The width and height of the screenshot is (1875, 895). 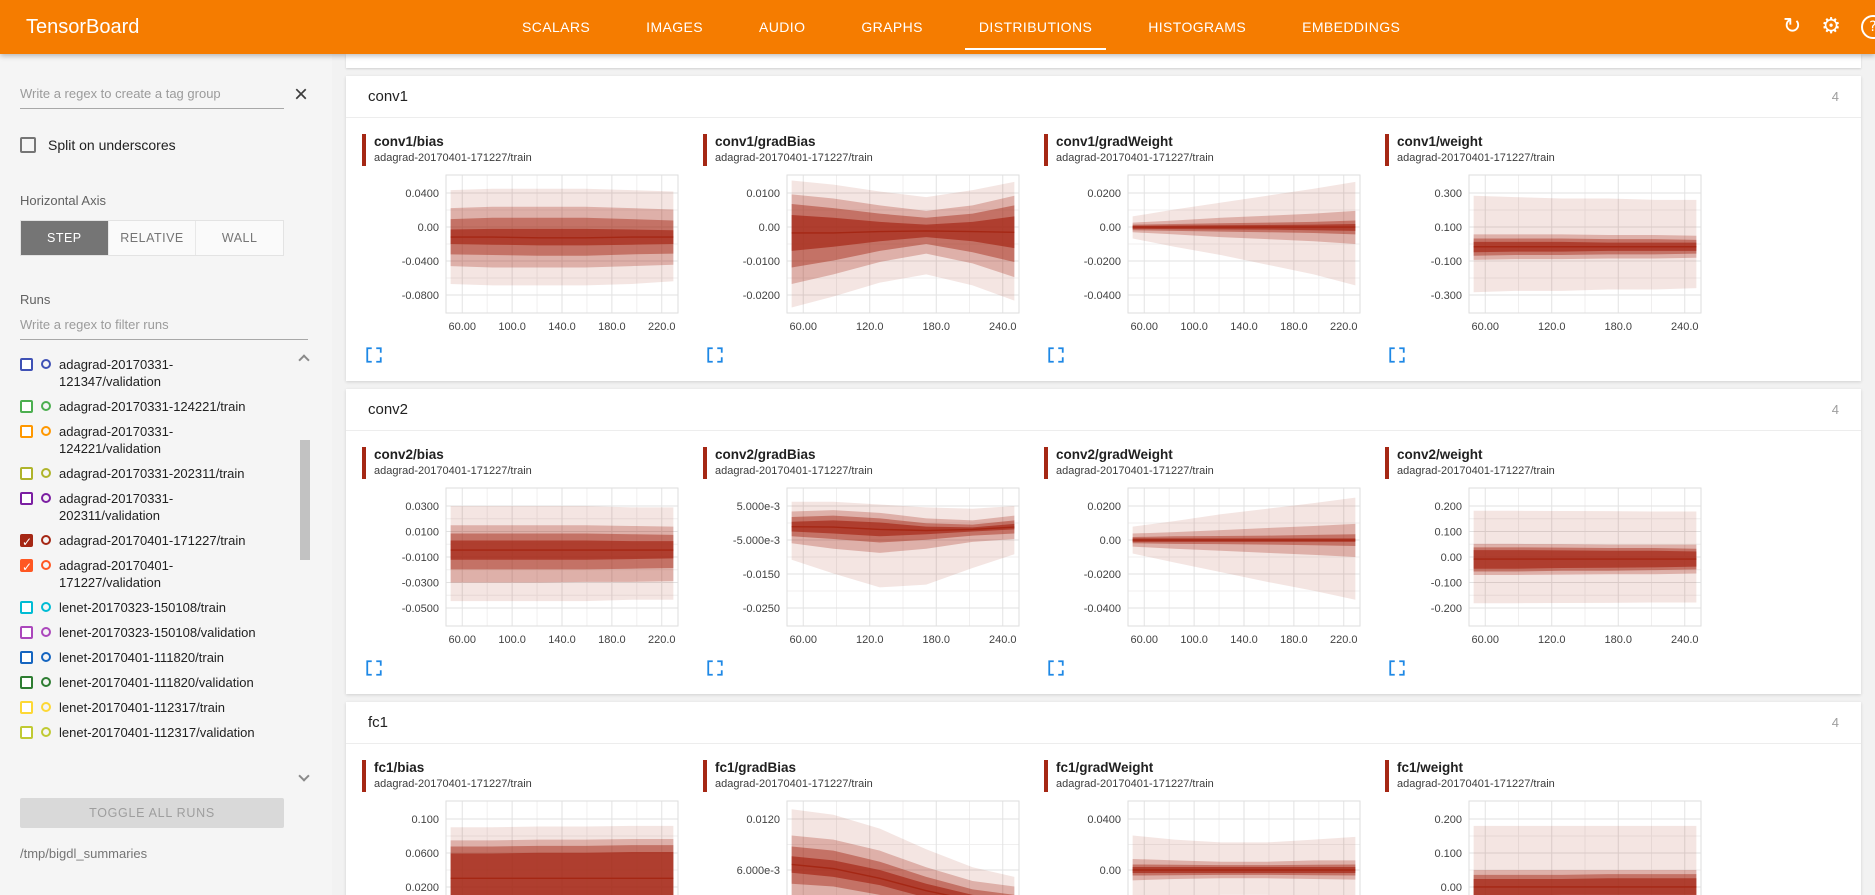 I want to click on svg-text: 0.0600, so click(x=422, y=854).